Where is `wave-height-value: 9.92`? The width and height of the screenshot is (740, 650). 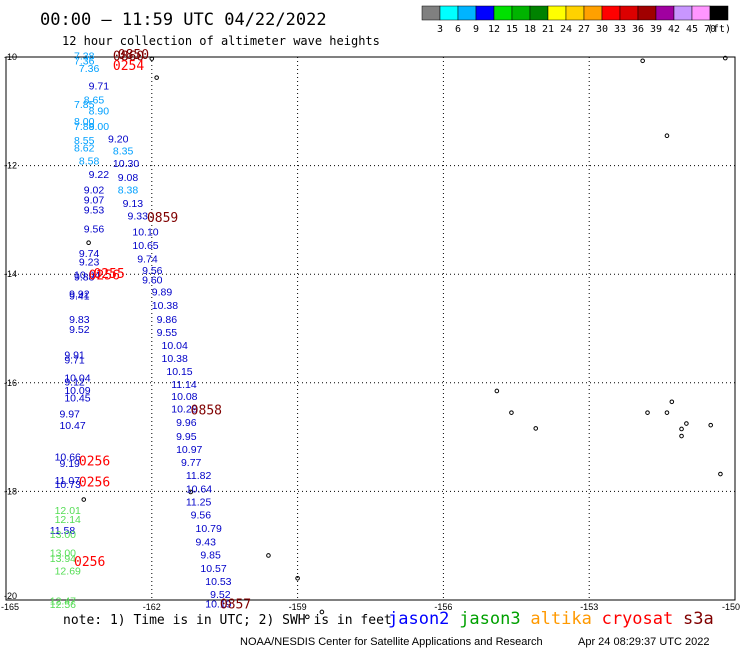 wave-height-value: 9.92 is located at coordinates (79, 295).